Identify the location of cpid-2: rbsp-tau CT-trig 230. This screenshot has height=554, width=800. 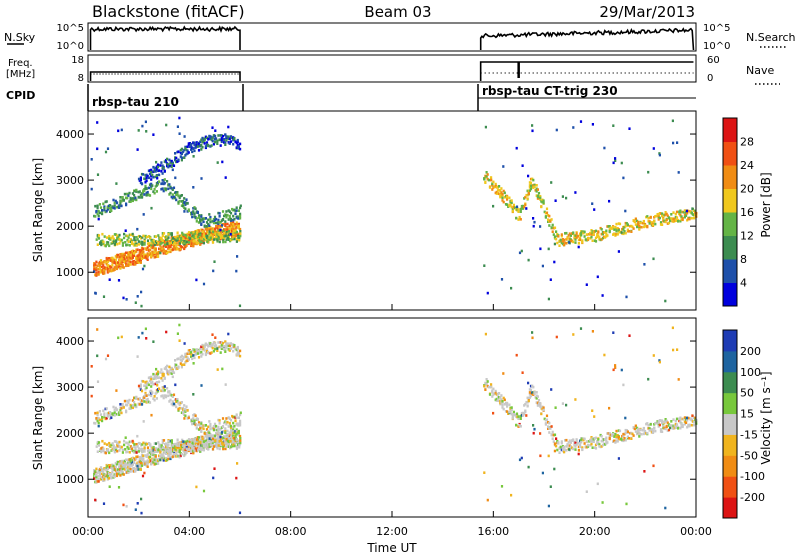
(550, 91).